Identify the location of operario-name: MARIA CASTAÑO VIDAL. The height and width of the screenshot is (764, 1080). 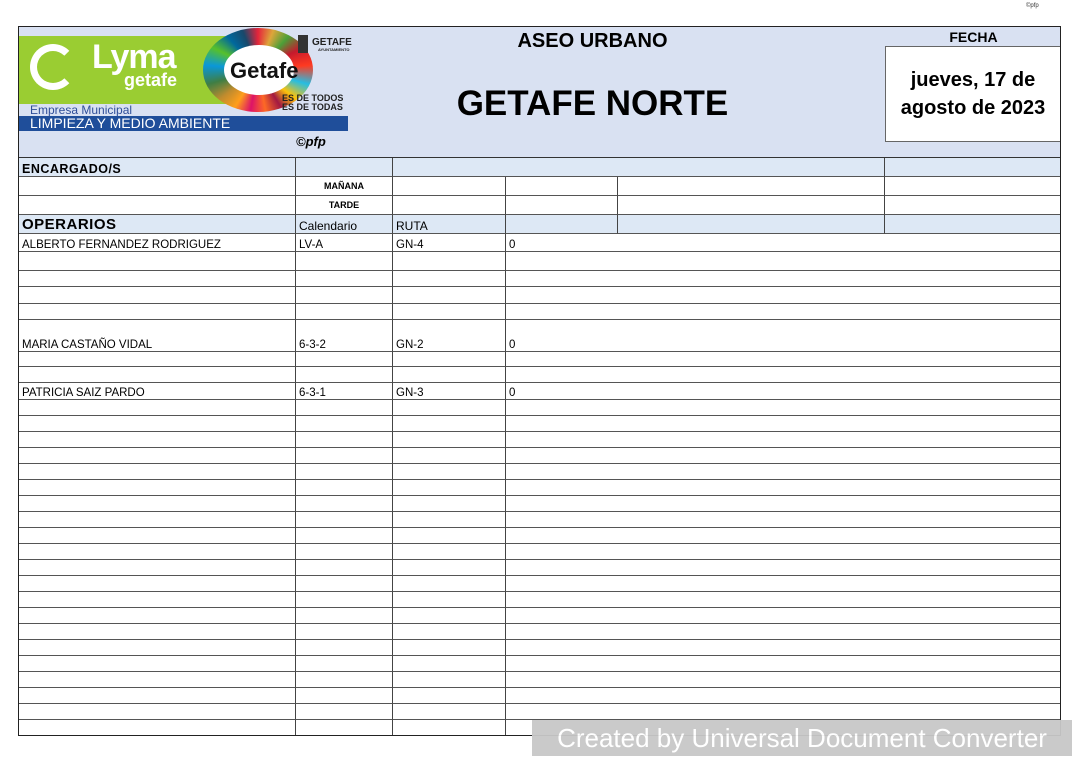
(157, 336).